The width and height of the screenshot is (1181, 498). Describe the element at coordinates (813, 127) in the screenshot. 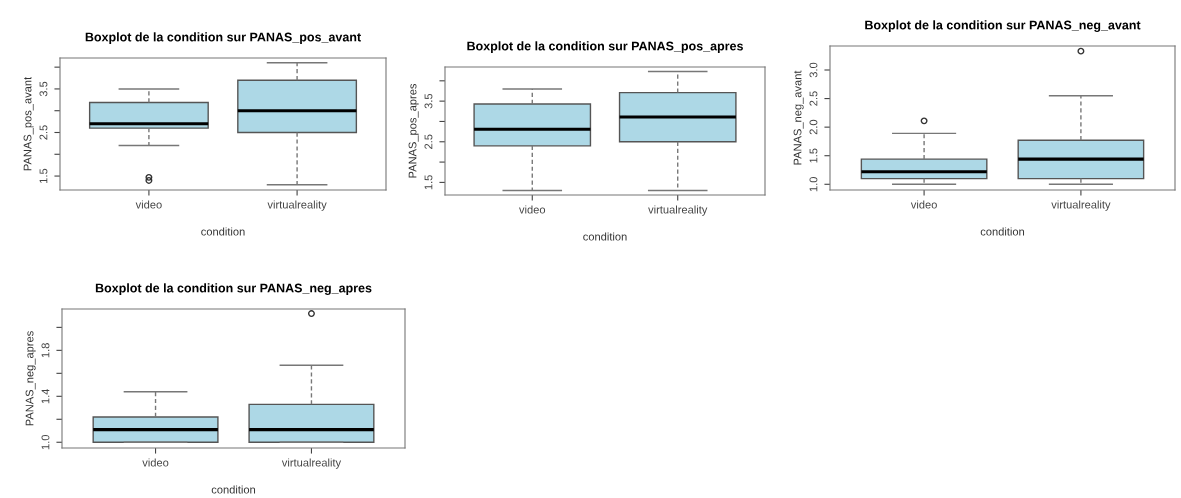

I see `y-tick-label: 2.0` at that location.